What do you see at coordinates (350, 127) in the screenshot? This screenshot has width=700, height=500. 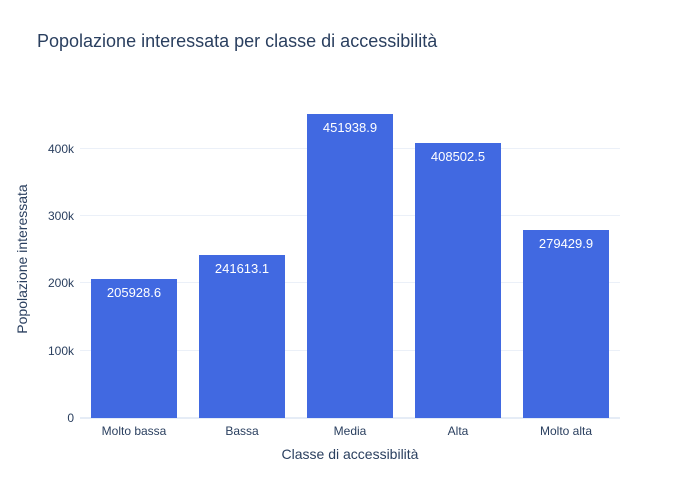 I see `bar-value-label: 451938.9` at bounding box center [350, 127].